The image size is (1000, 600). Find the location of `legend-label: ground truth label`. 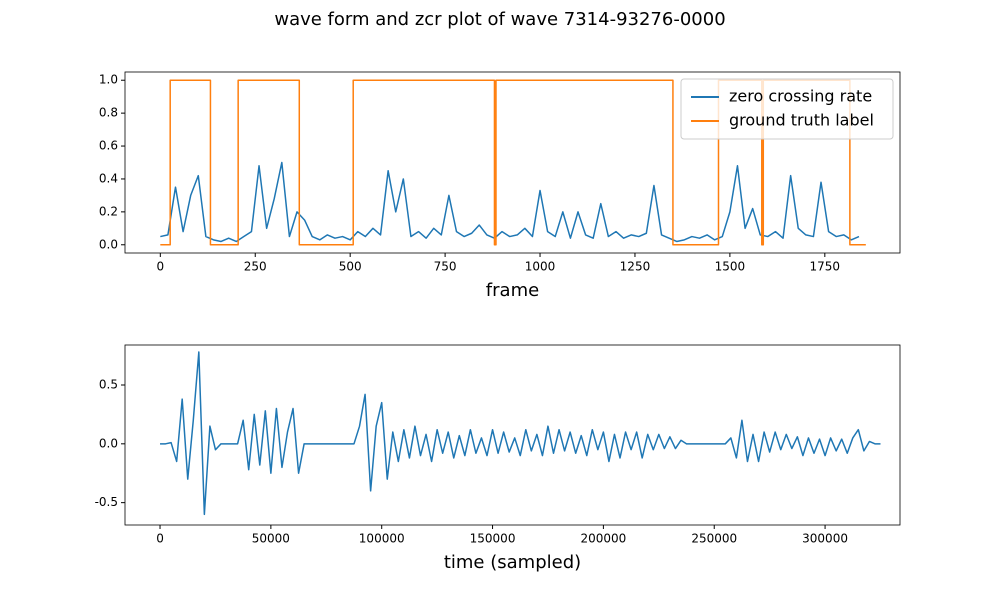

legend-label: ground truth label is located at coordinates (801, 120).